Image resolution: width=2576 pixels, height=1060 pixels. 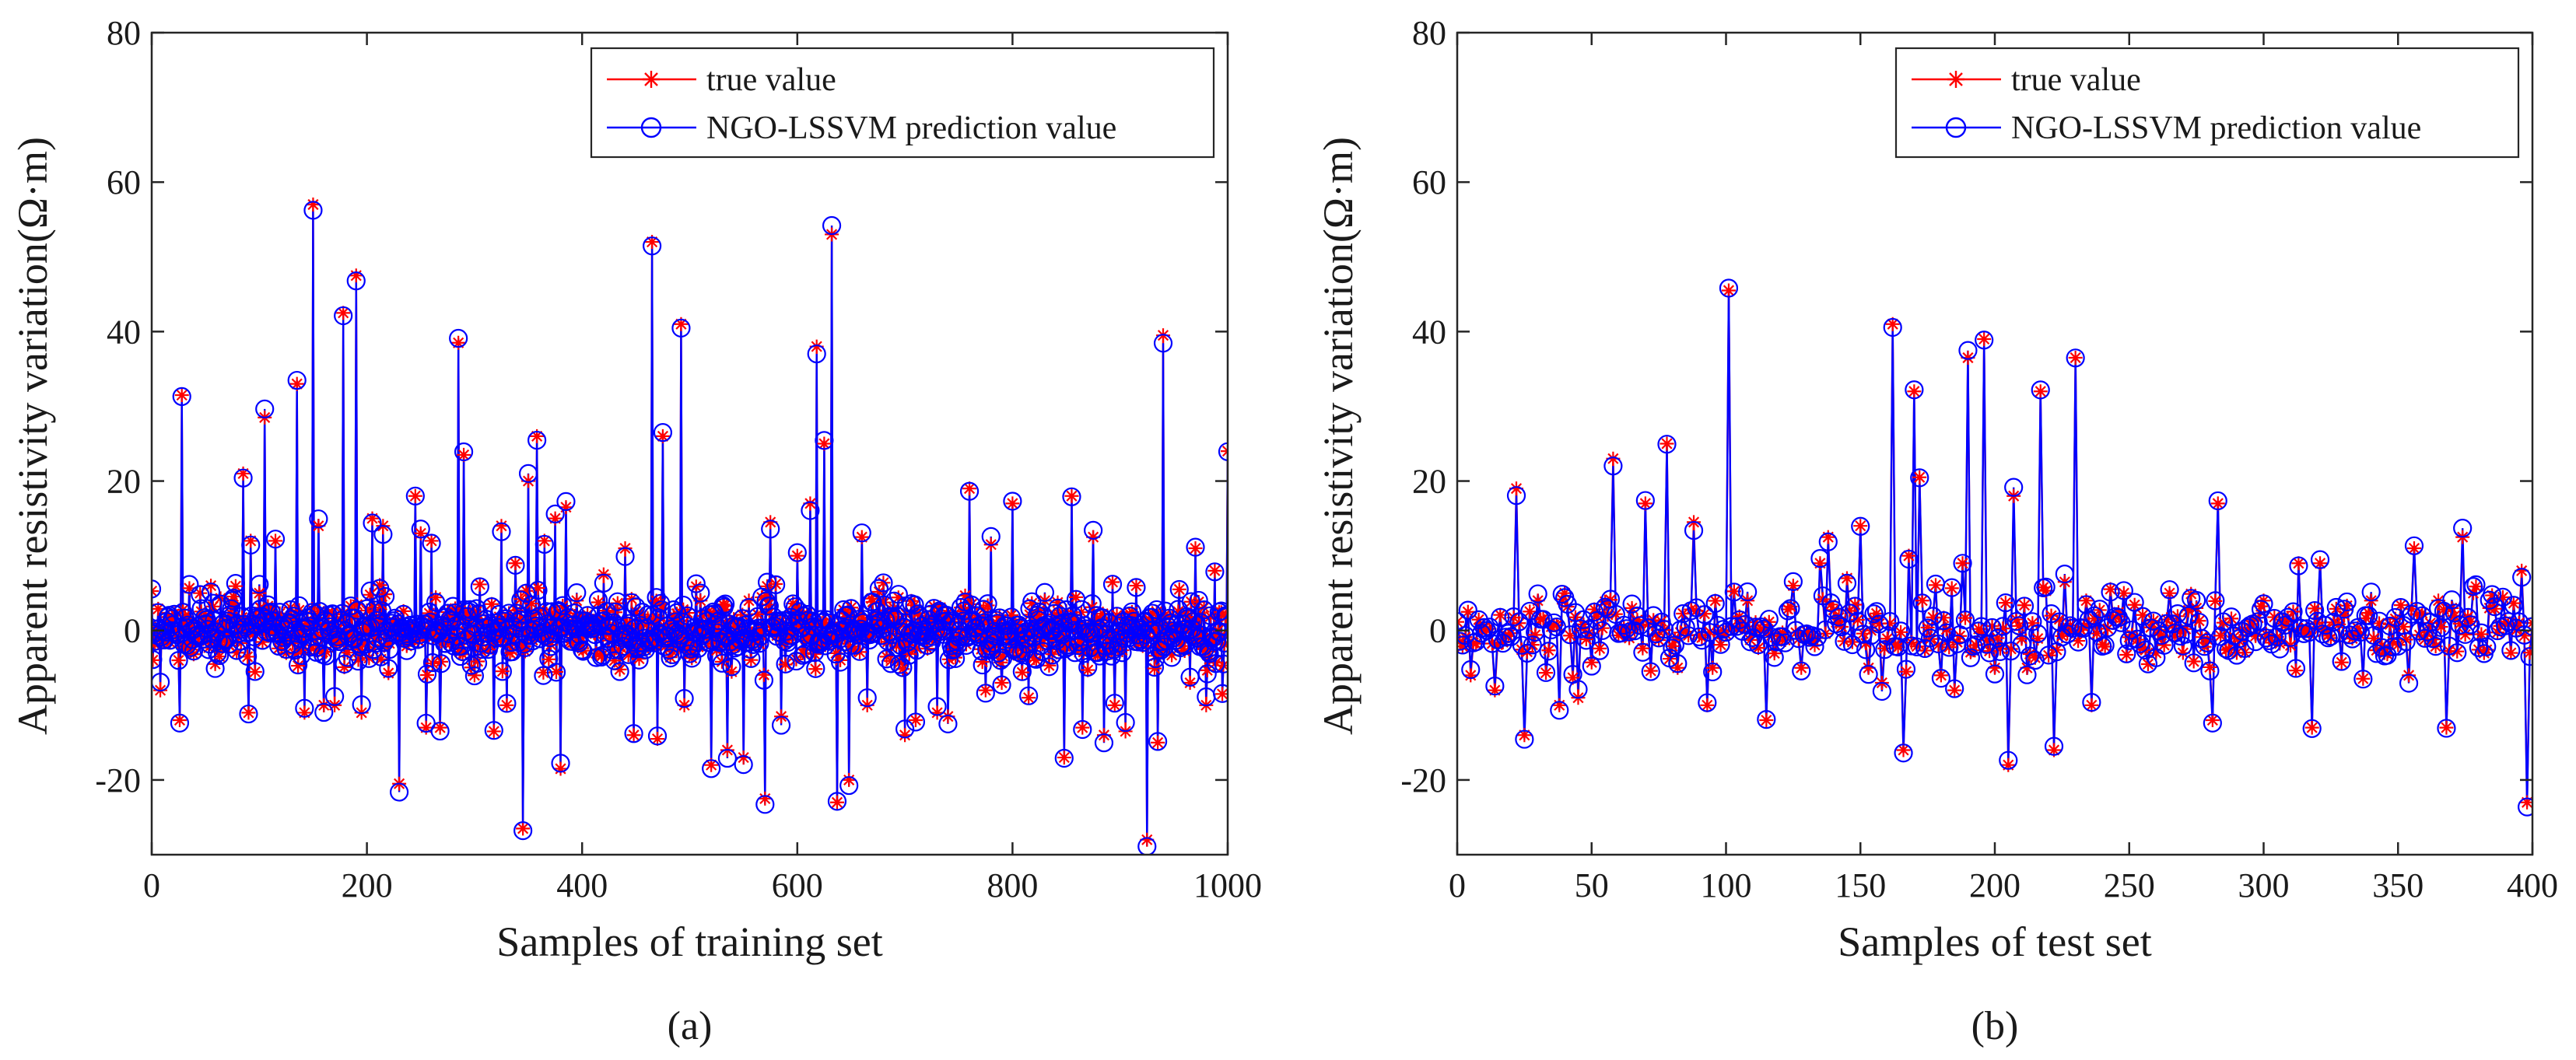 I want to click on y-tick-label: 0, so click(x=132, y=631).